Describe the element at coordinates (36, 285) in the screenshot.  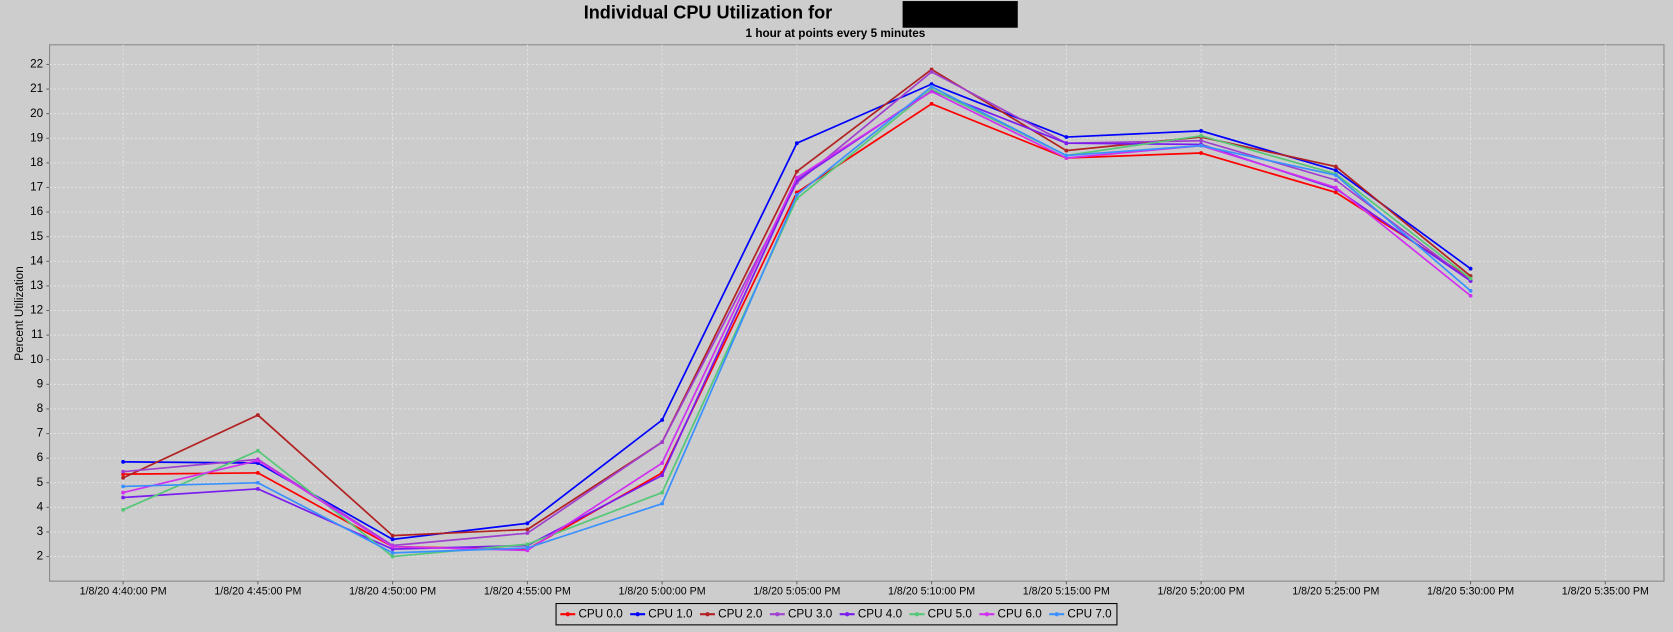
I see `y-tick-label: 13` at that location.